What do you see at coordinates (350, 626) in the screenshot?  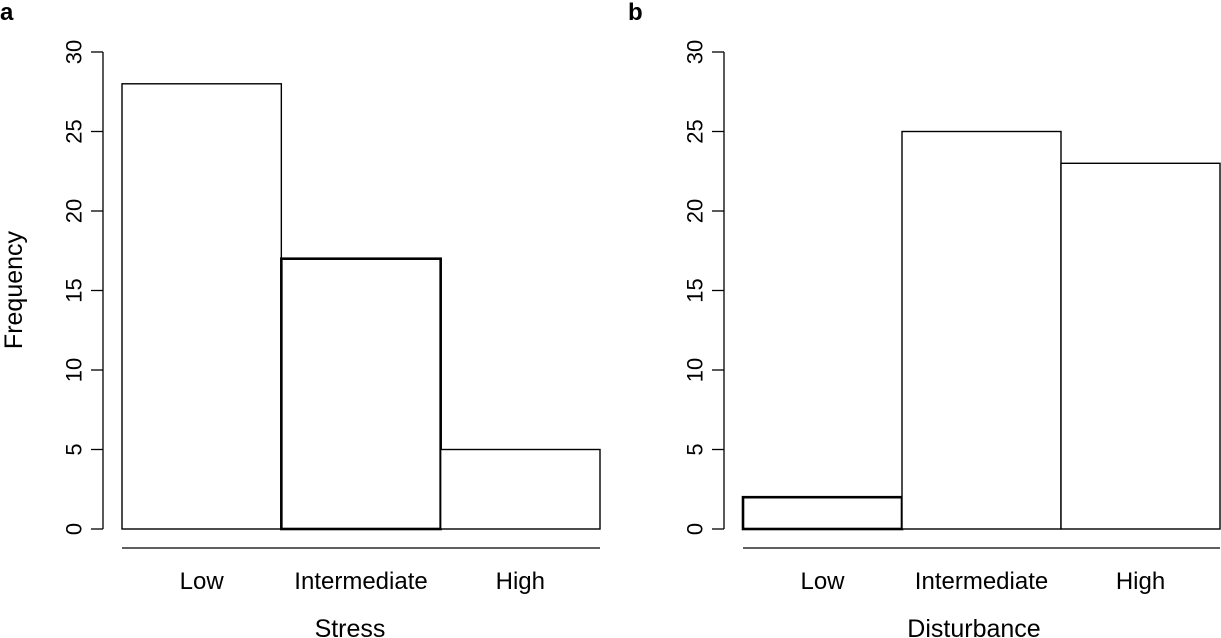 I see `x-axis-title: Stress` at bounding box center [350, 626].